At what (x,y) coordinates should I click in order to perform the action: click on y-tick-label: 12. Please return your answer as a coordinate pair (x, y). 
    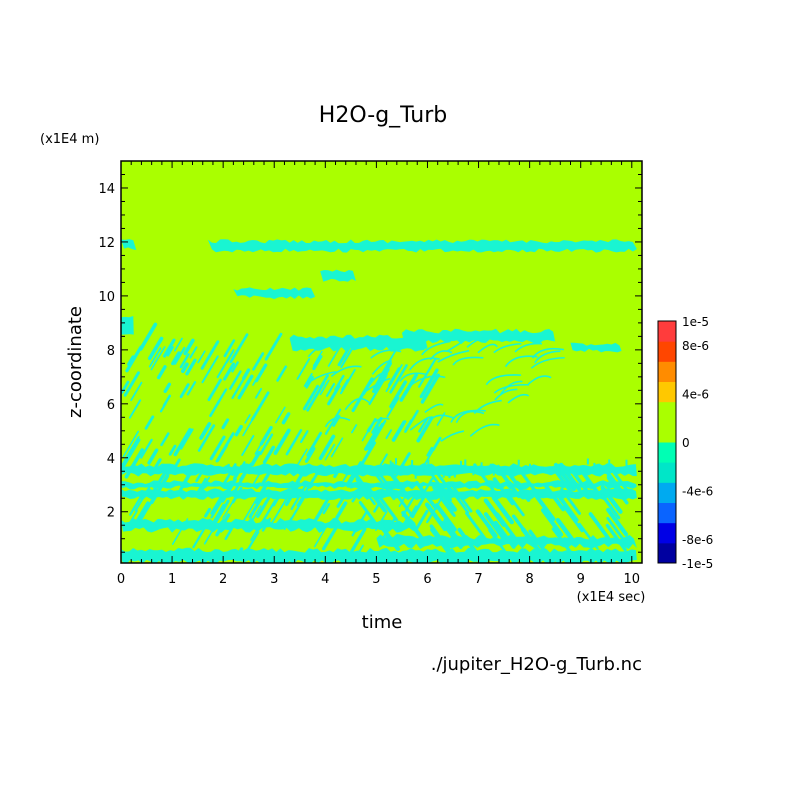
    Looking at the image, I should click on (106, 243).